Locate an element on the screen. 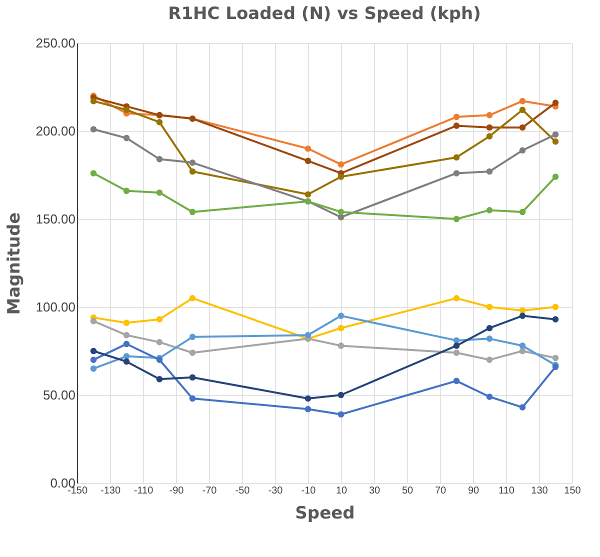 This screenshot has width=600, height=557. x-tick-label: -90 is located at coordinates (176, 491).